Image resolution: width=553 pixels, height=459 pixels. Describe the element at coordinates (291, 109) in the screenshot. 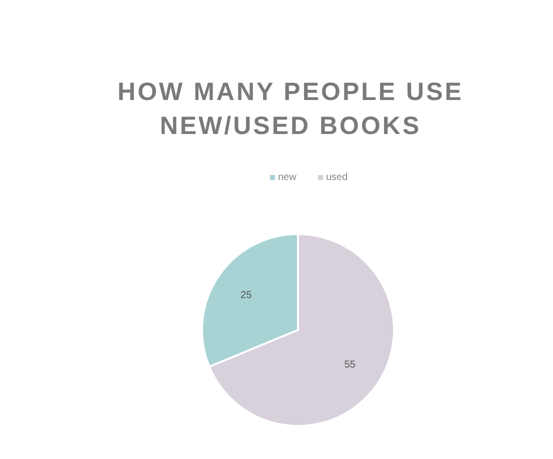

I see `chart-title: HOW MANY PEOPLE USE NEW/USED BOOKS` at that location.